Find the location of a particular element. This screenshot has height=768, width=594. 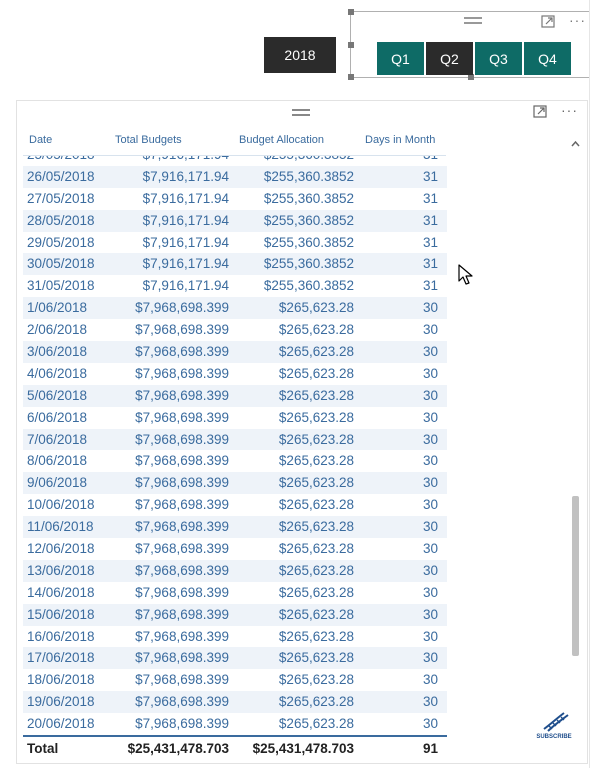

table-row: 18/06/2018 $7,968,698.399 $265,623.28 30 is located at coordinates (235, 680).